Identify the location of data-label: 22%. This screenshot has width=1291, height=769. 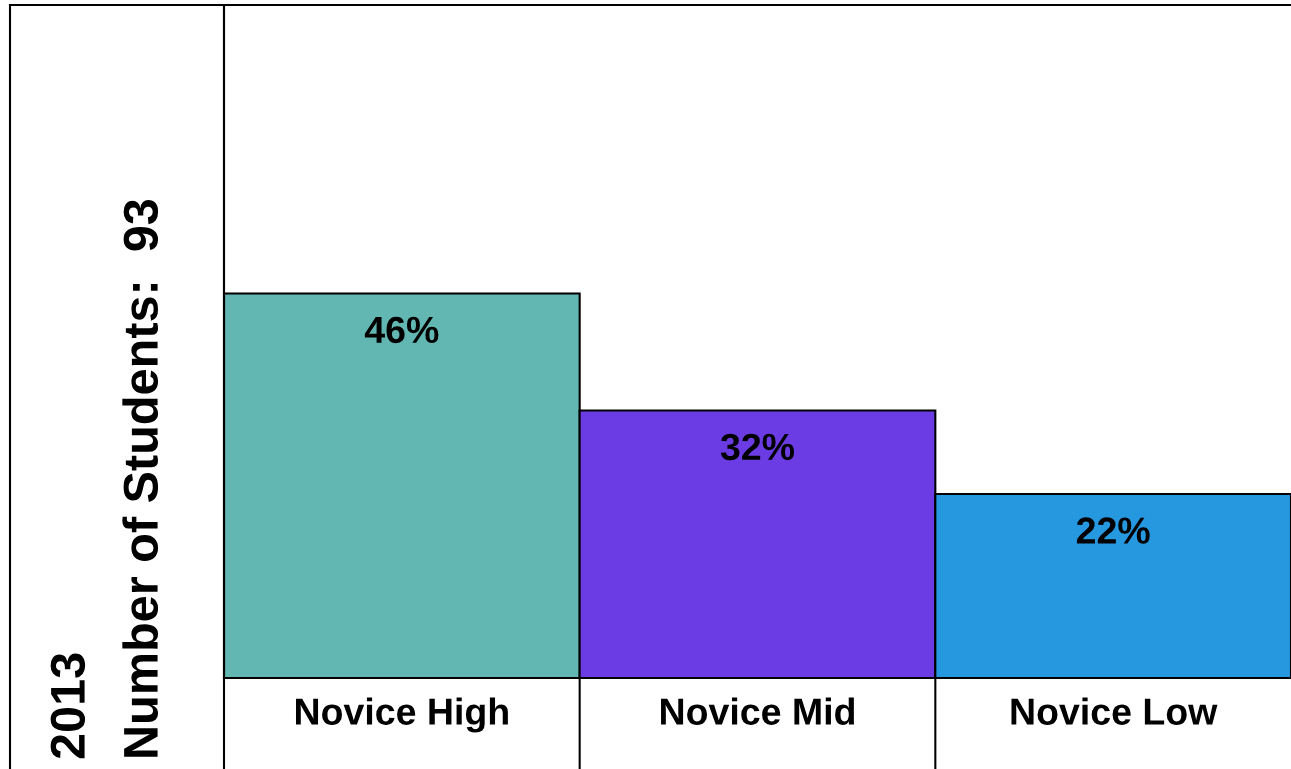
(1113, 530).